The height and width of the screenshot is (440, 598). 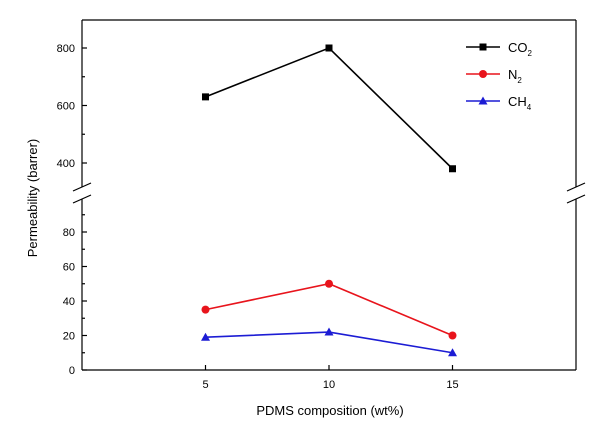 I want to click on legend-label-ch4: CH4, so click(x=520, y=103).